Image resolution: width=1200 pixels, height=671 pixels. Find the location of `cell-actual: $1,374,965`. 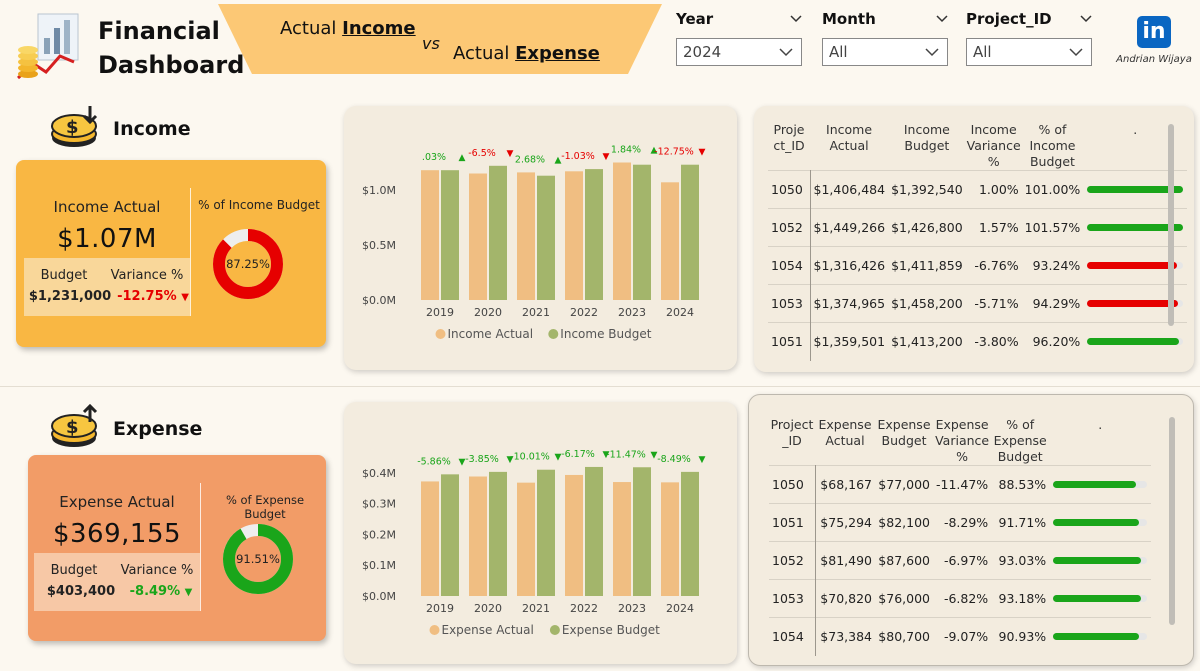

cell-actual: $1,374,965 is located at coordinates (849, 303).